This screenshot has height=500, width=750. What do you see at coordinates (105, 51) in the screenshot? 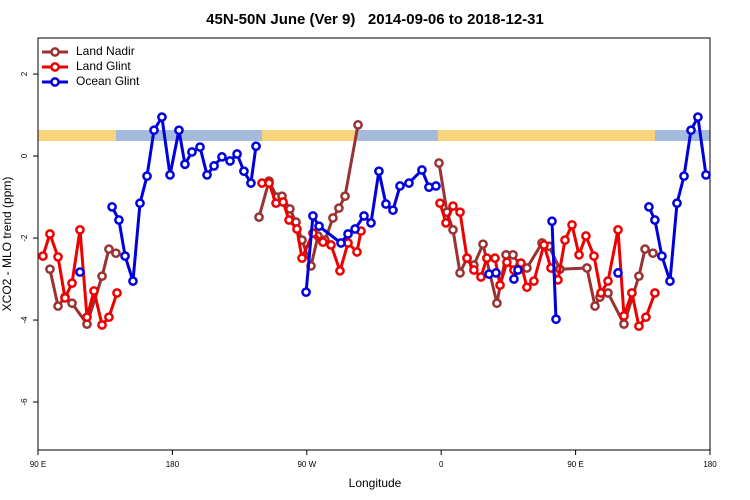
I see `legend-label: Land Nadir` at bounding box center [105, 51].